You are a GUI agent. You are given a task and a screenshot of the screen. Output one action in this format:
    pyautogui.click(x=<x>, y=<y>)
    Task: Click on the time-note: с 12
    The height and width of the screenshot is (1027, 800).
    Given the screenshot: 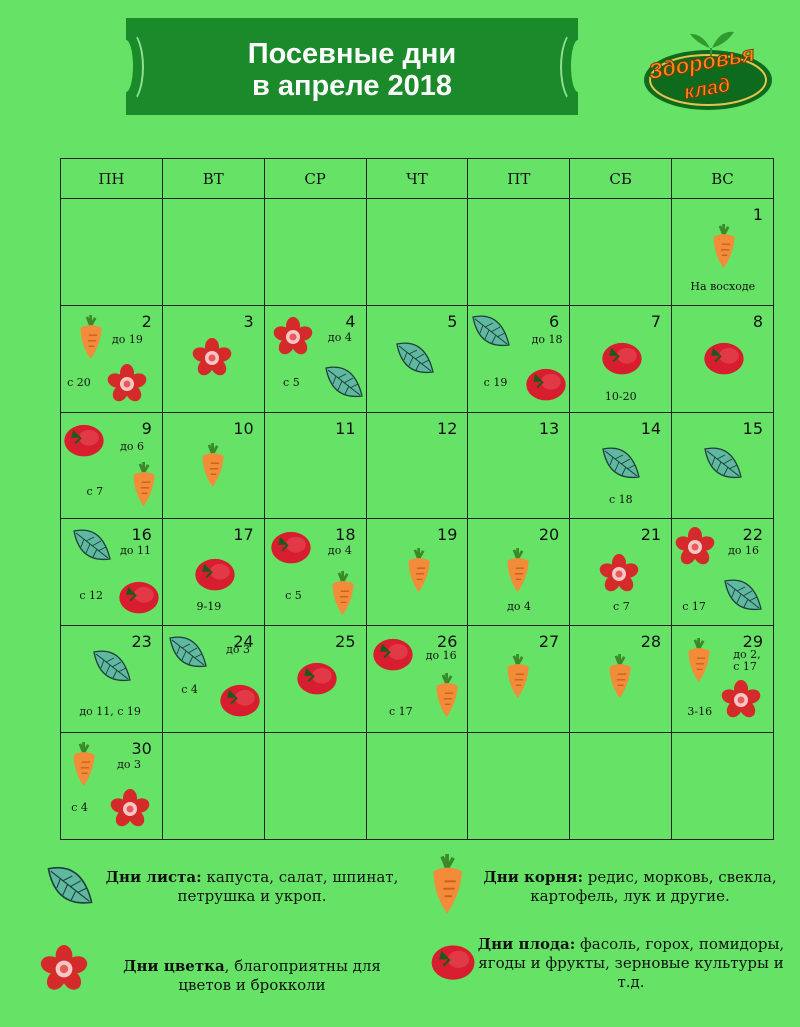 What is the action you would take?
    pyautogui.click(x=91, y=596)
    